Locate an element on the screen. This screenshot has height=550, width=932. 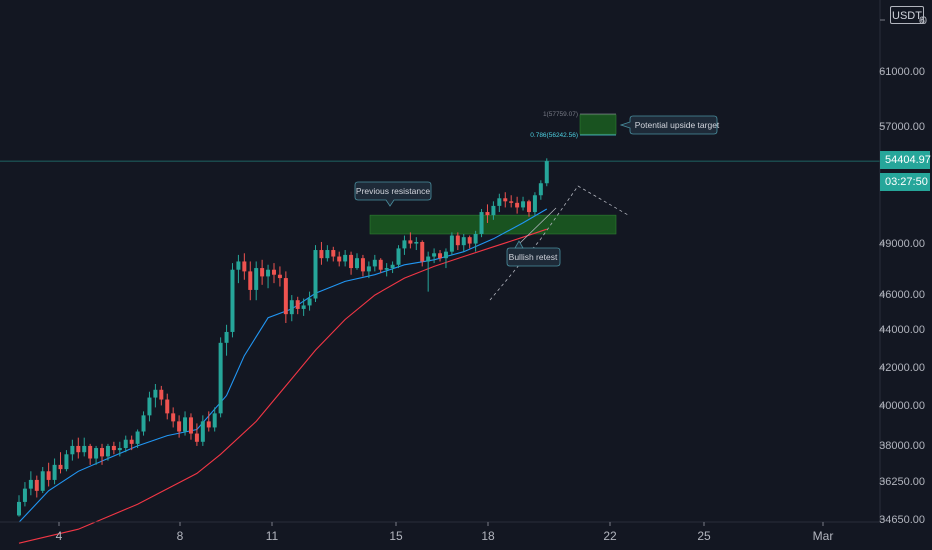
time-tick-label: 18 is located at coordinates (488, 536).